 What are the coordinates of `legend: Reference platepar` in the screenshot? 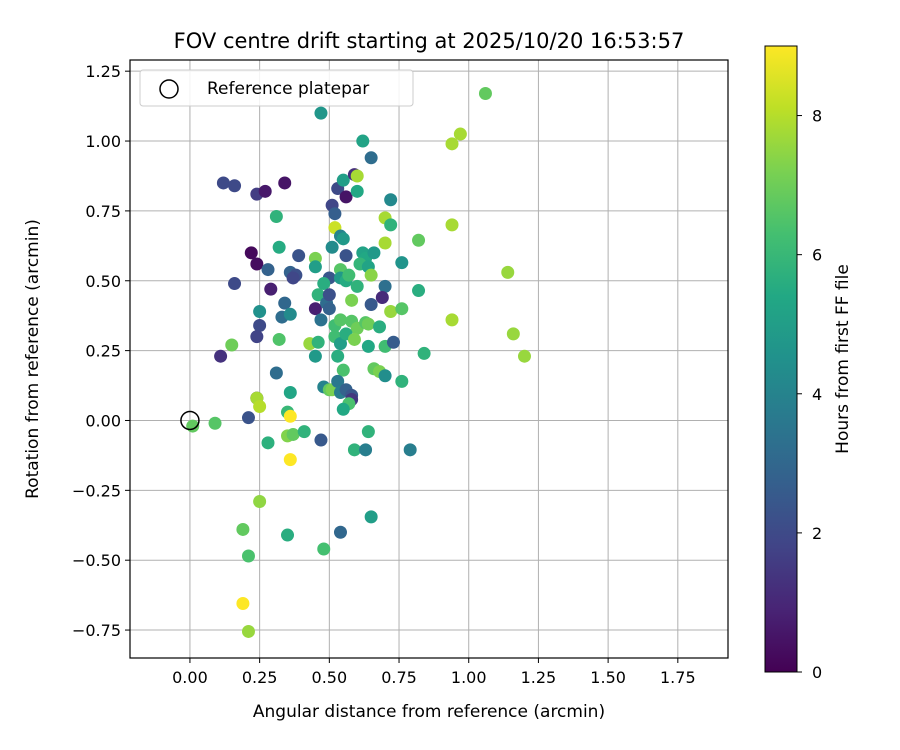 It's located at (276, 88).